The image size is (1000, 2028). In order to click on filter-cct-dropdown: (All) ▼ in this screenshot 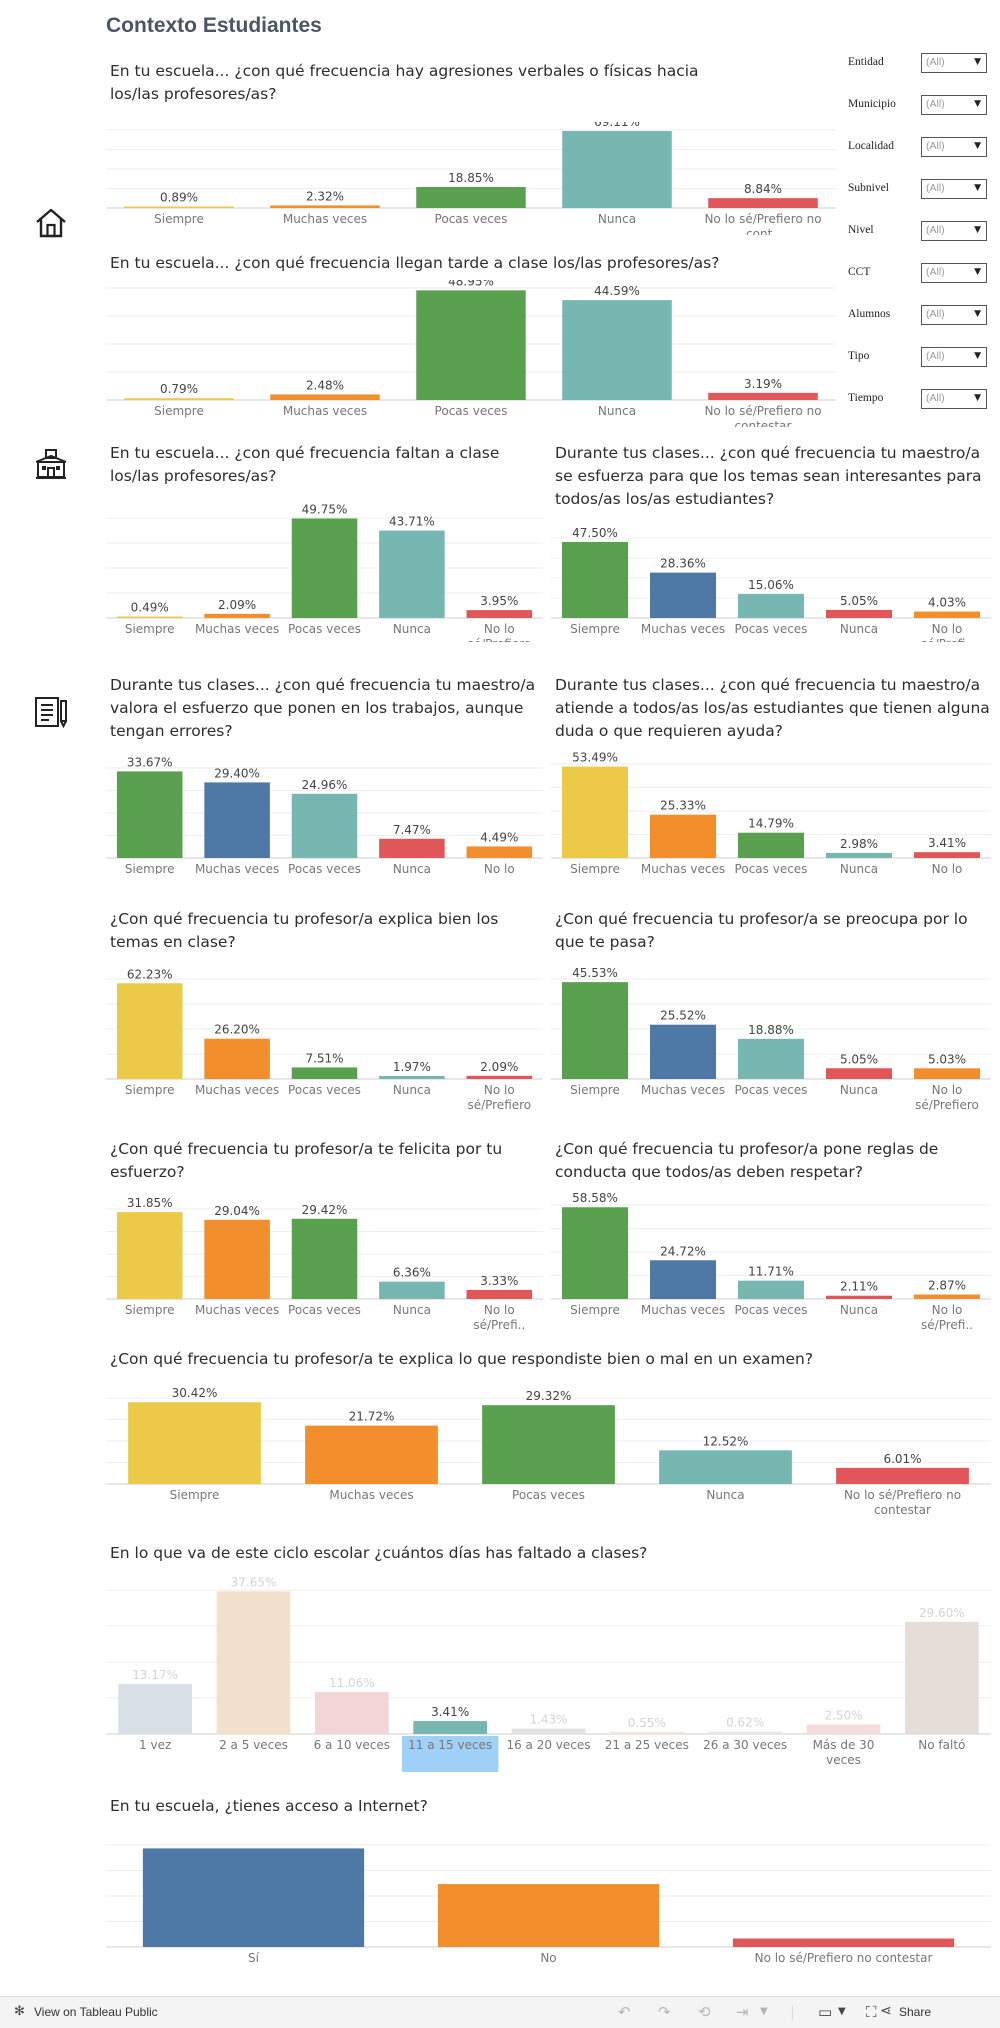, I will do `click(954, 273)`.